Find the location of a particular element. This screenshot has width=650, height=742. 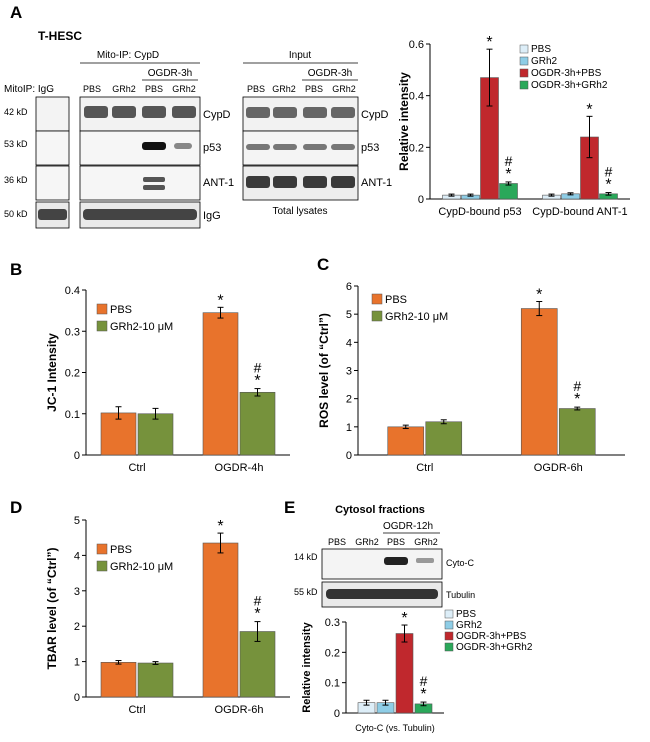

chart-b-ytick-label: 0 is located at coordinates (77, 456).